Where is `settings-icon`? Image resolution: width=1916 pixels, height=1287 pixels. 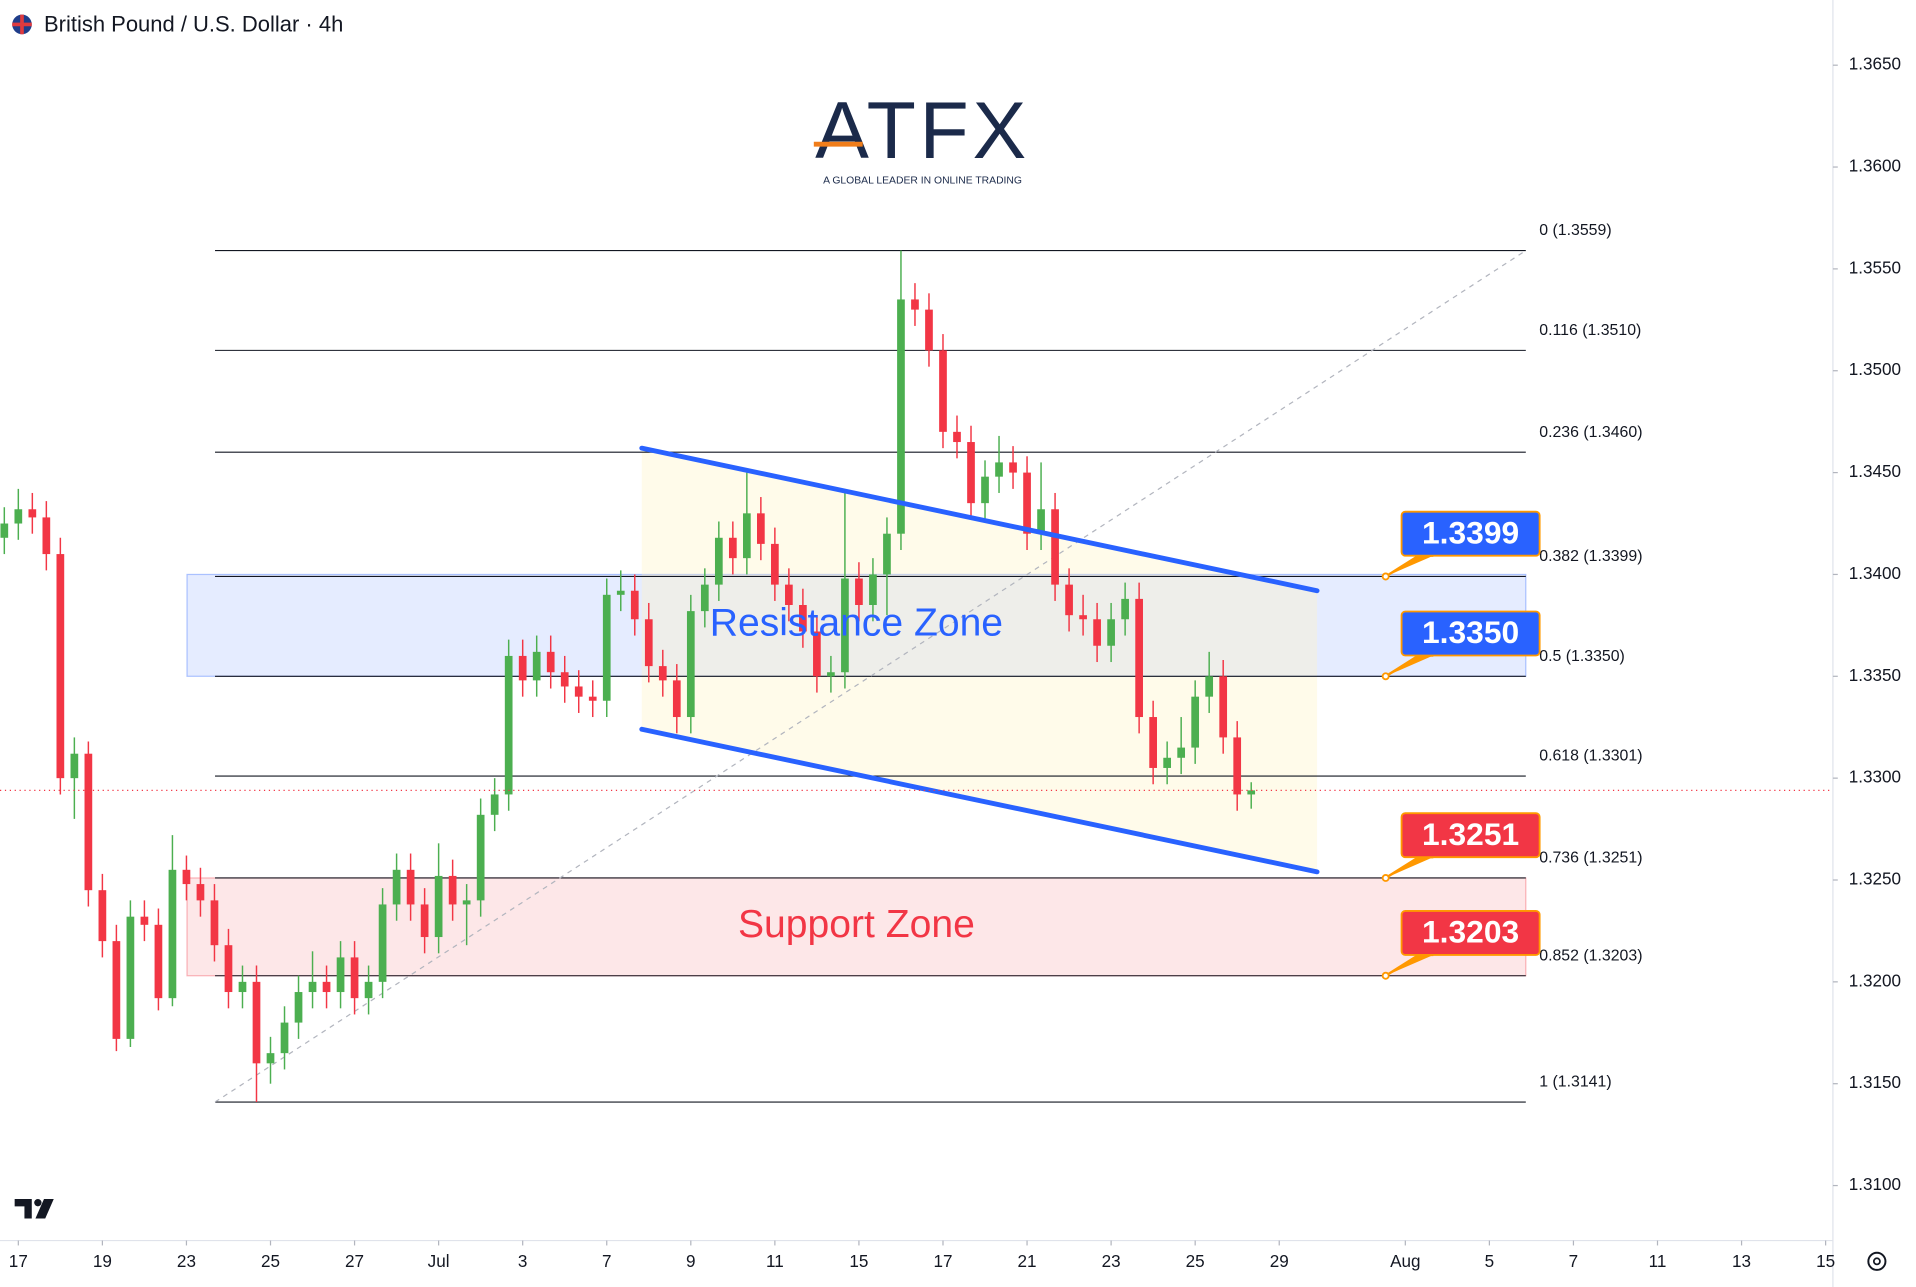 settings-icon is located at coordinates (1877, 1261).